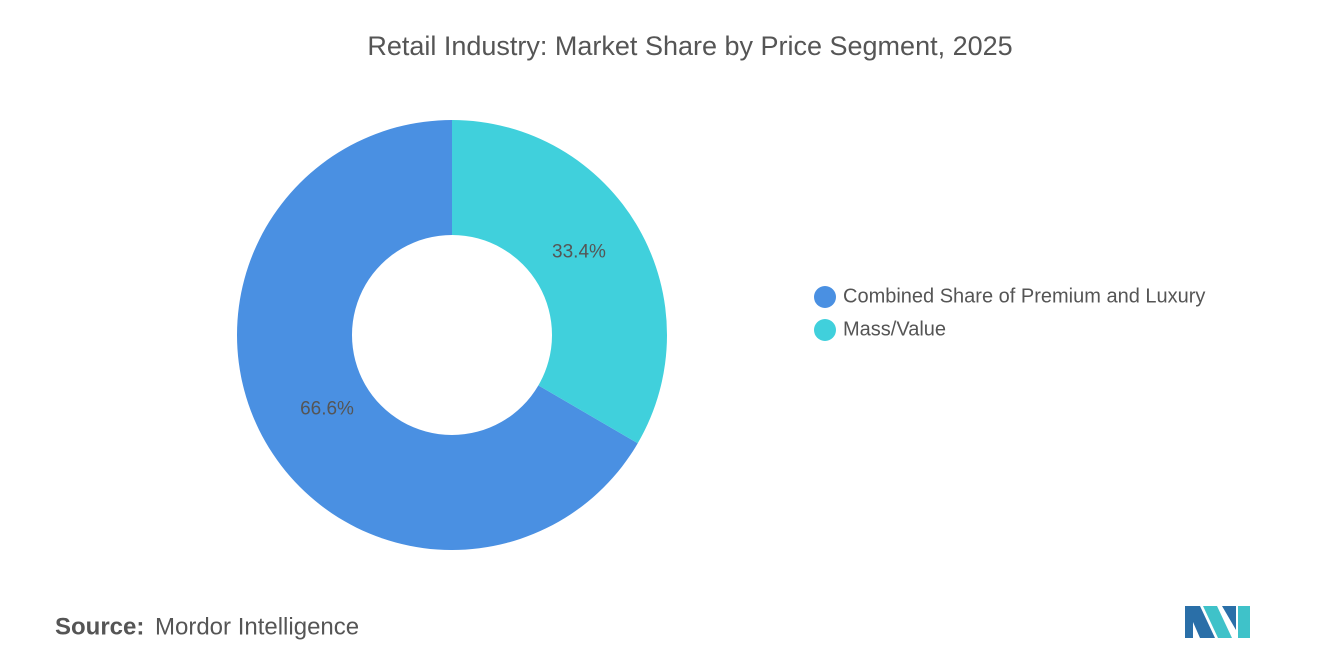 This screenshot has height=665, width=1320. Describe the element at coordinates (257, 626) in the screenshot. I see `source: Mordor Intelligence` at that location.